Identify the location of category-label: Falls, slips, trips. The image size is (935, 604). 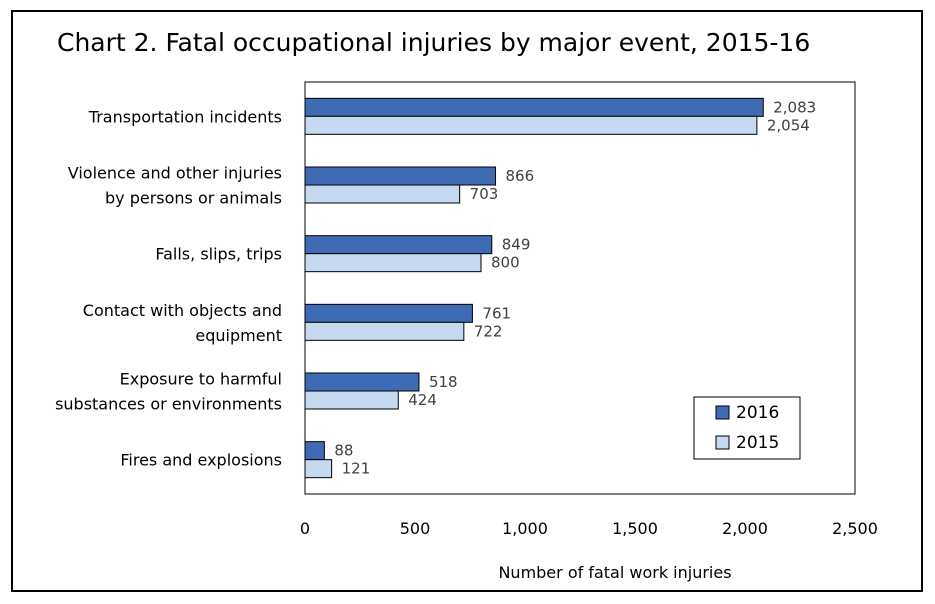
(218, 254).